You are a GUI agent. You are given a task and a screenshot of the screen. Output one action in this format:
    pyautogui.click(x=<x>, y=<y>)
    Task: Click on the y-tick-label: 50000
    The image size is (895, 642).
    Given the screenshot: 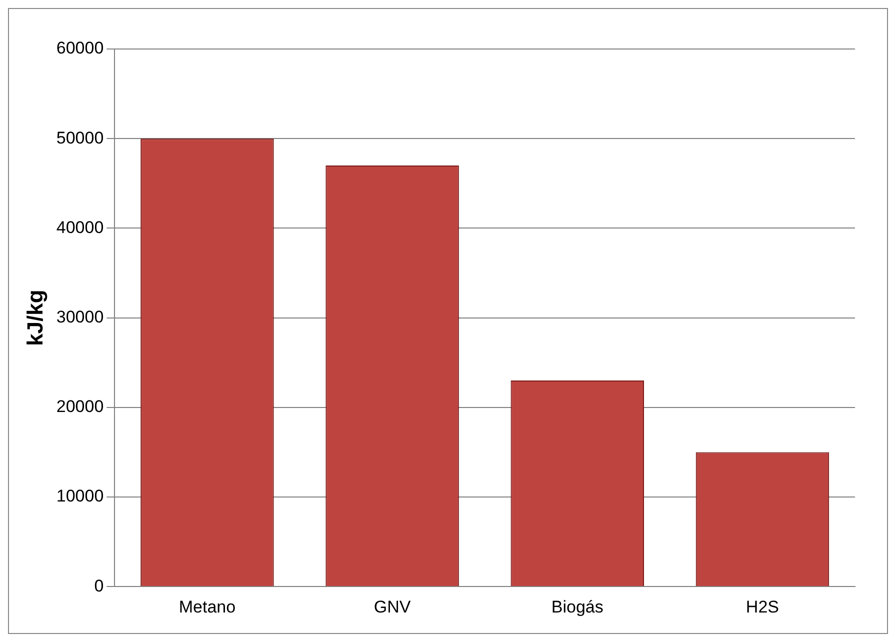 What is the action you would take?
    pyautogui.click(x=80, y=138)
    